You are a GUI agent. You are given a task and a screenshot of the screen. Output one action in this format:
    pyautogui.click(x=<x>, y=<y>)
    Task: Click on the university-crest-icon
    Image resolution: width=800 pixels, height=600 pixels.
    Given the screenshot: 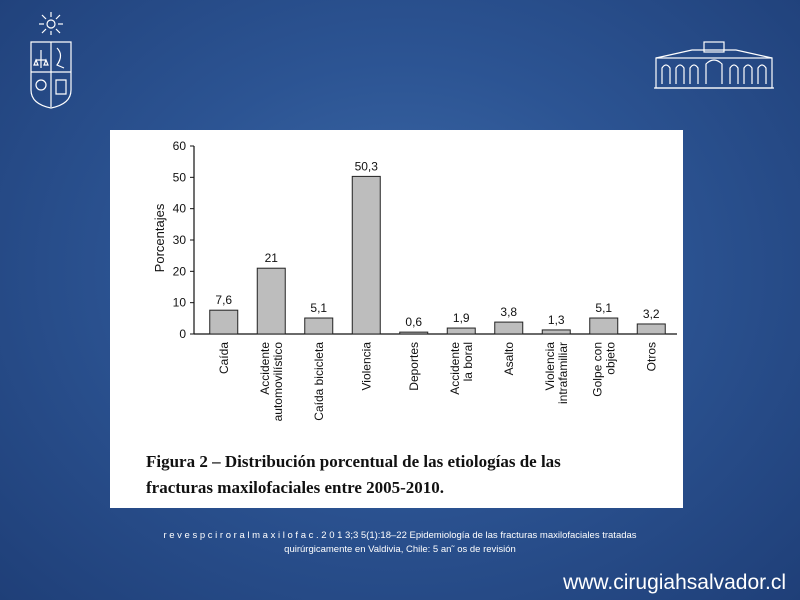 What is the action you would take?
    pyautogui.click(x=51, y=60)
    